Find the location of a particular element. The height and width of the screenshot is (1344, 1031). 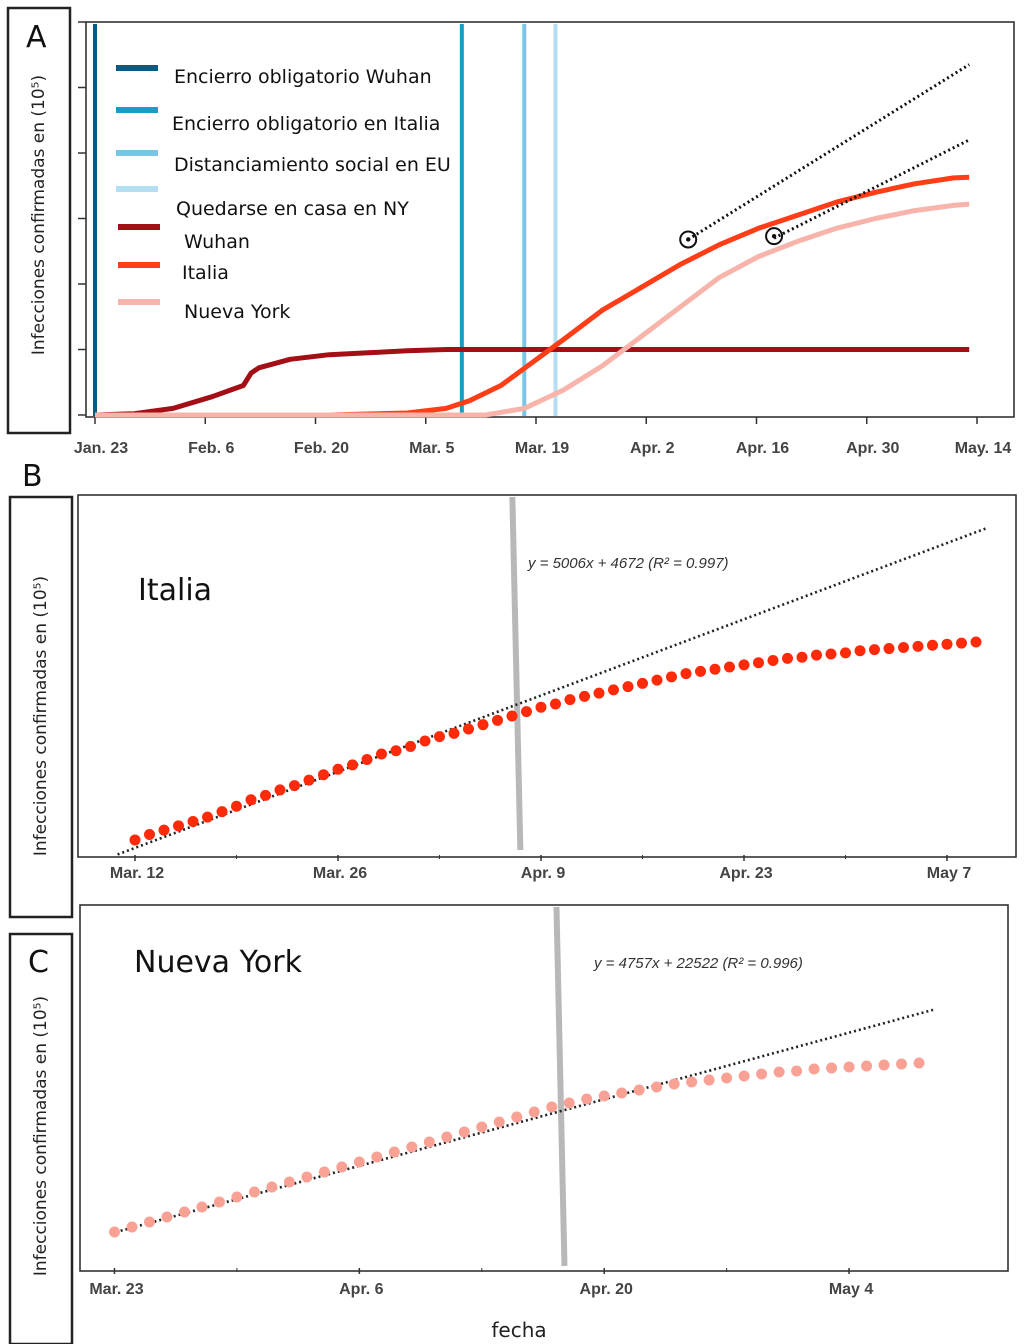

legend-item-nueva-york: Nueva York is located at coordinates (204, 311).